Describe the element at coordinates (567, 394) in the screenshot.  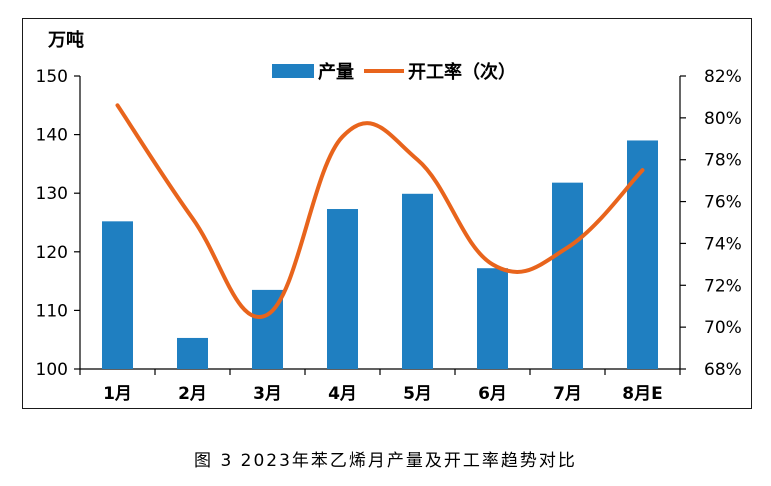
I see `x-tick-label: 7月` at that location.